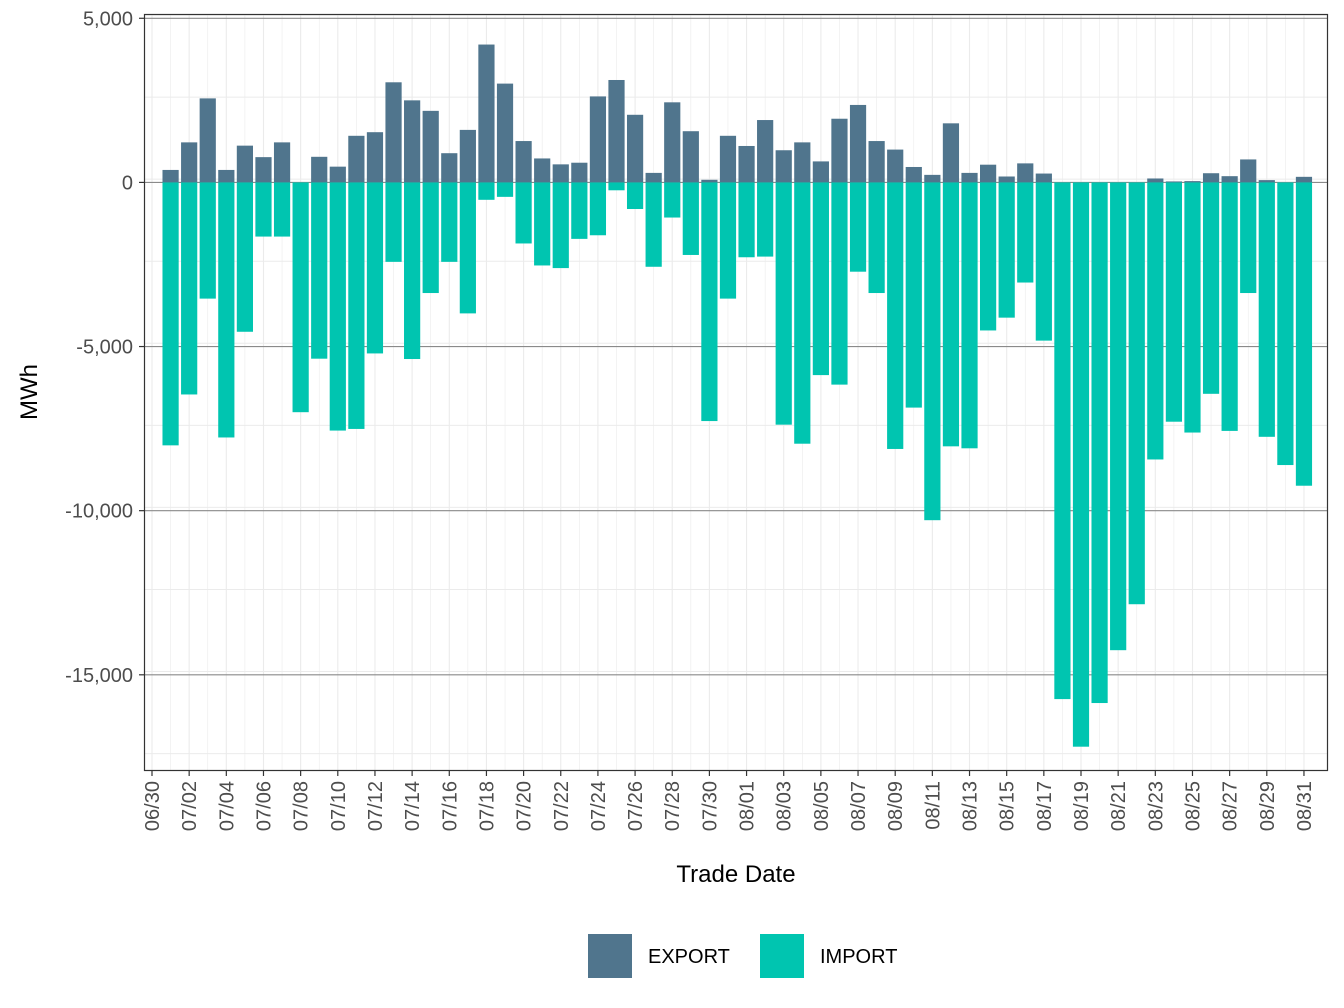 Image resolution: width=1344 pixels, height=1008 pixels. I want to click on legend-label-import: IMPORT, so click(858, 957).